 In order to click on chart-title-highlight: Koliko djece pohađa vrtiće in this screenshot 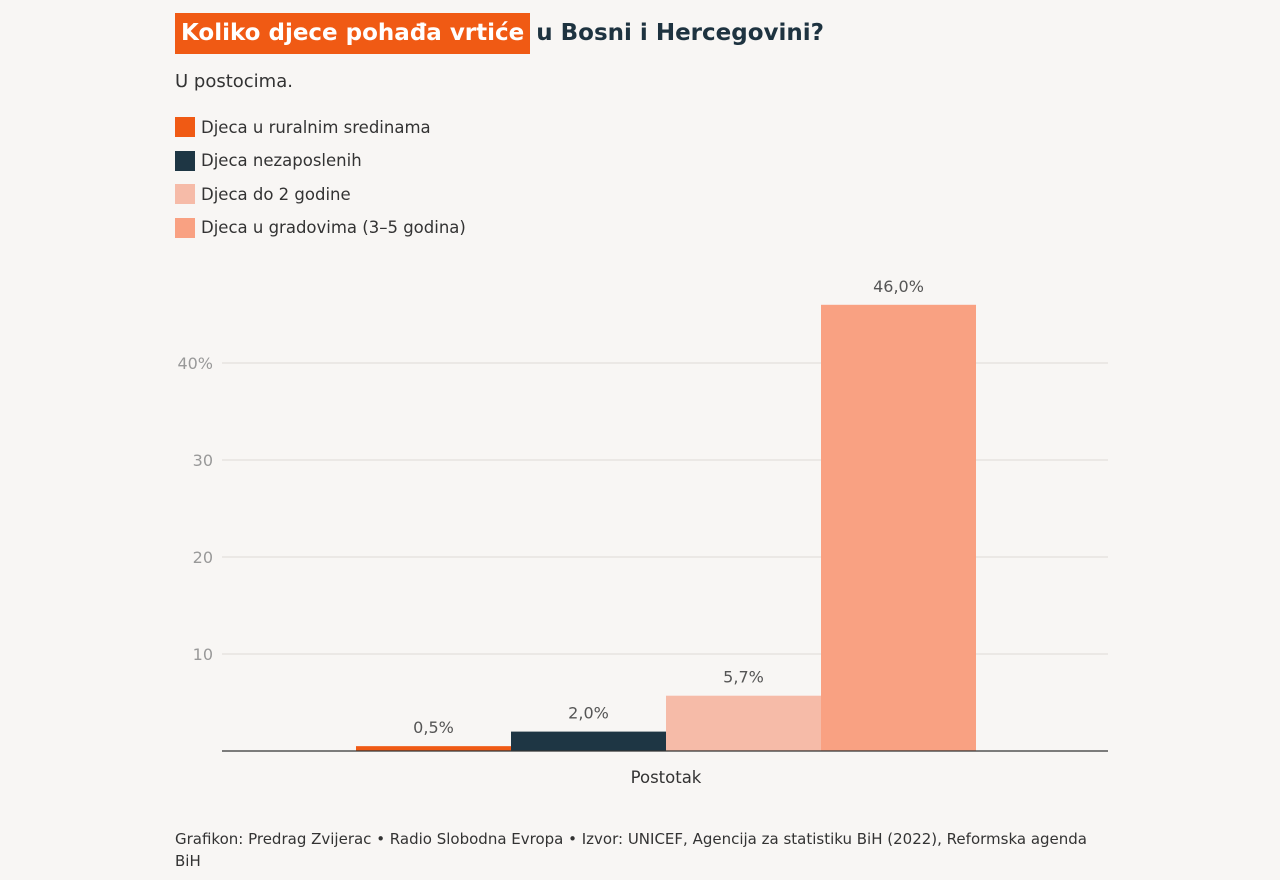, I will do `click(353, 33)`.